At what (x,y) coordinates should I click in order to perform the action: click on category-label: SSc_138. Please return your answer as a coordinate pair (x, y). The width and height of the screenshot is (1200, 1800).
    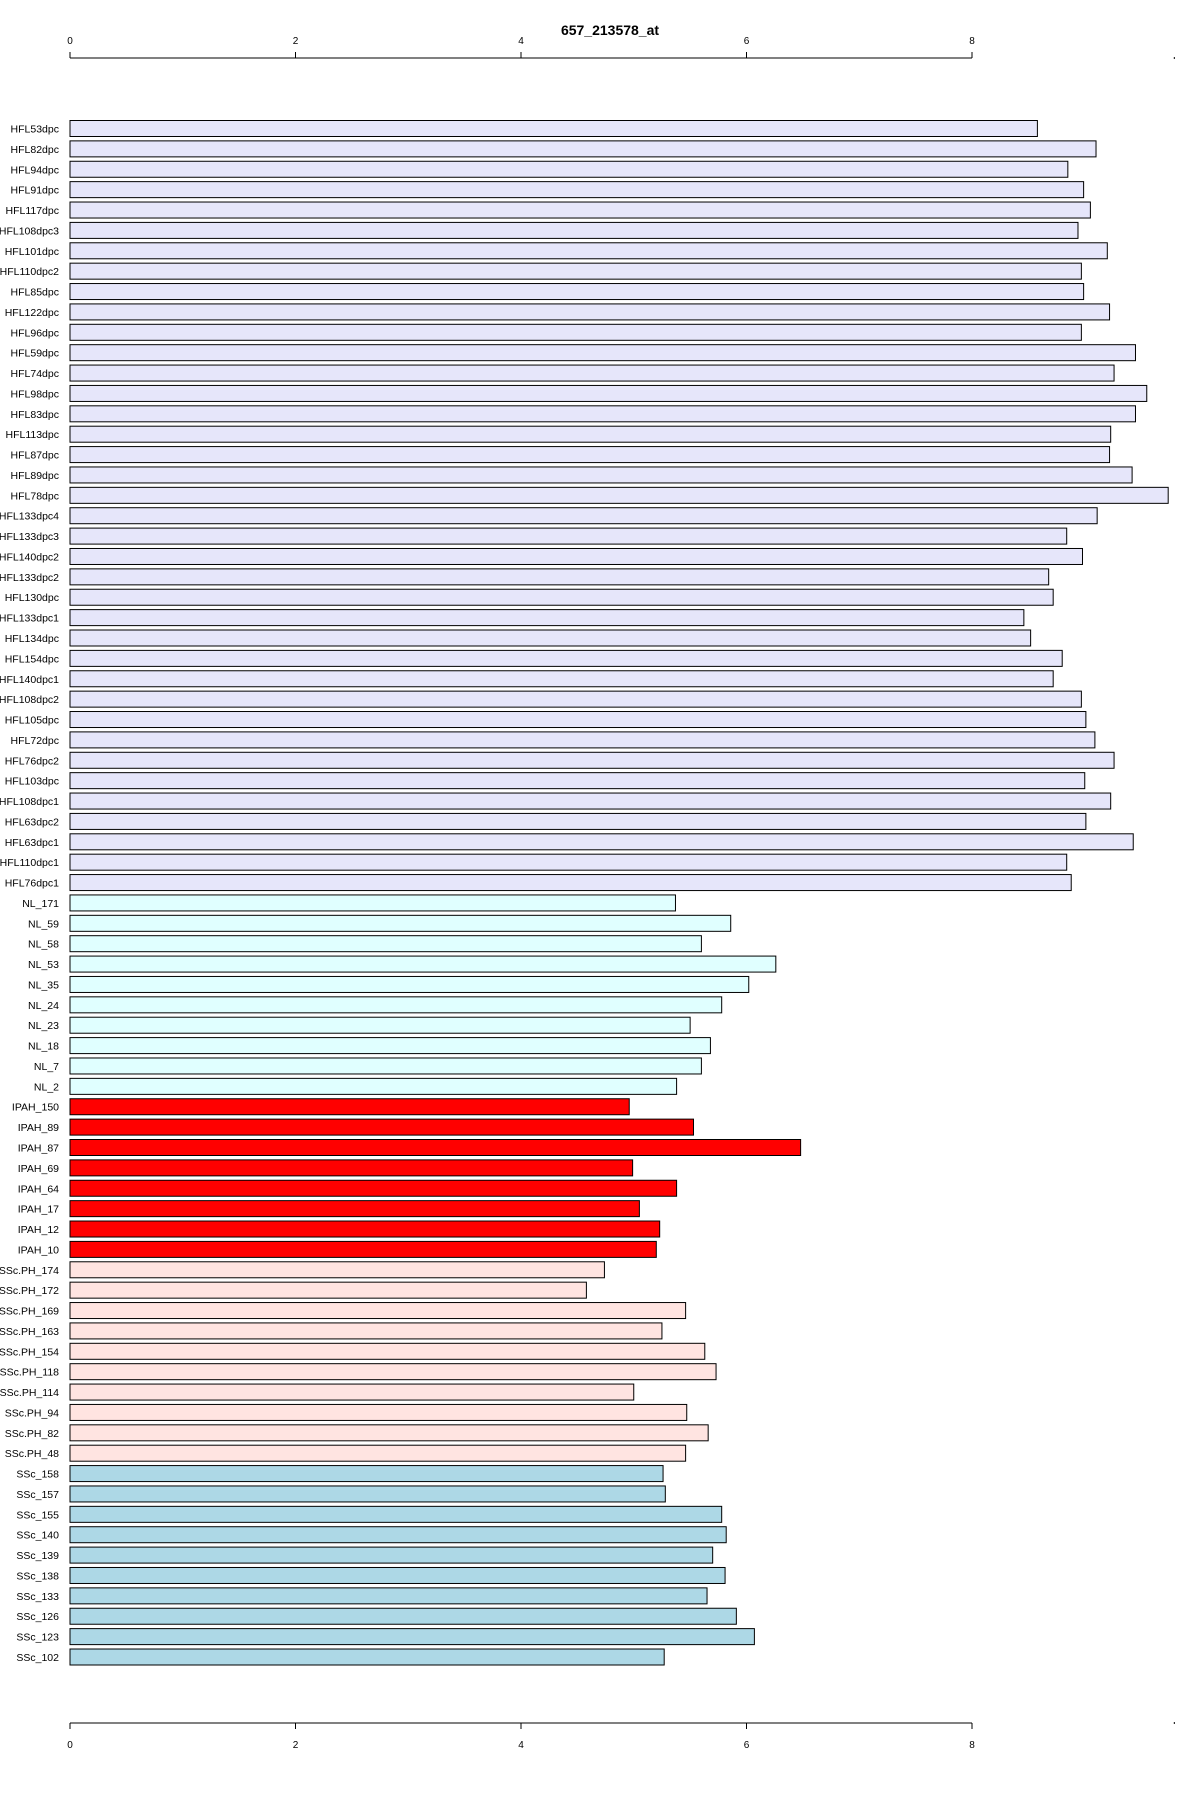
    Looking at the image, I should click on (37, 1576).